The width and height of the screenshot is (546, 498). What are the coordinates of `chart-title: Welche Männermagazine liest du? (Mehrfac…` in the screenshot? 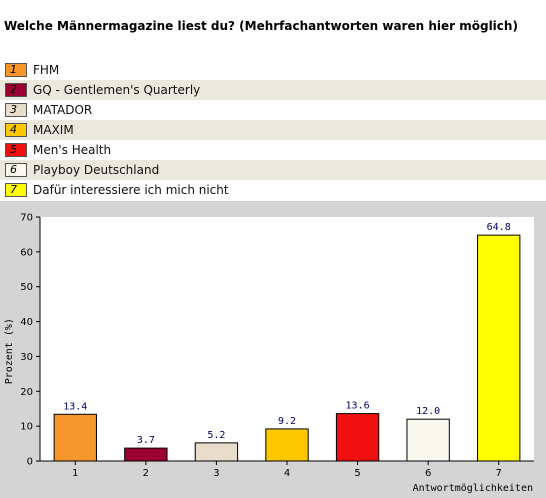 It's located at (261, 26).